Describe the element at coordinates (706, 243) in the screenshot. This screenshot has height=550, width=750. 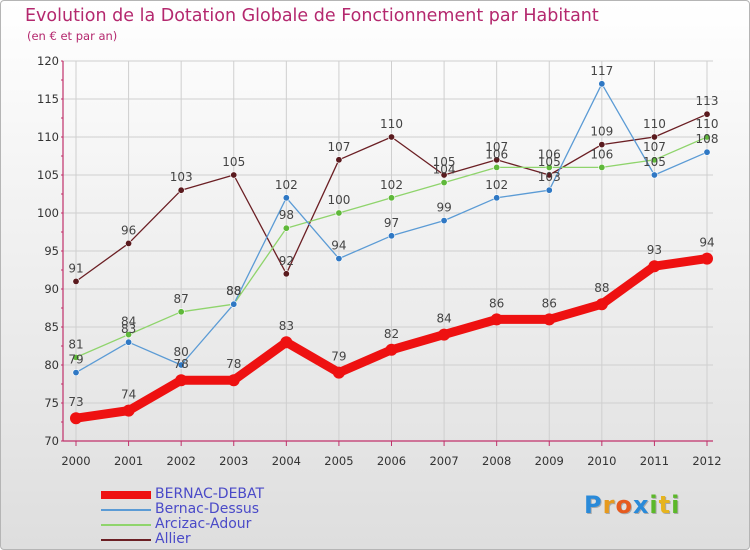
I see `data-label-bernac-debat: 94` at that location.